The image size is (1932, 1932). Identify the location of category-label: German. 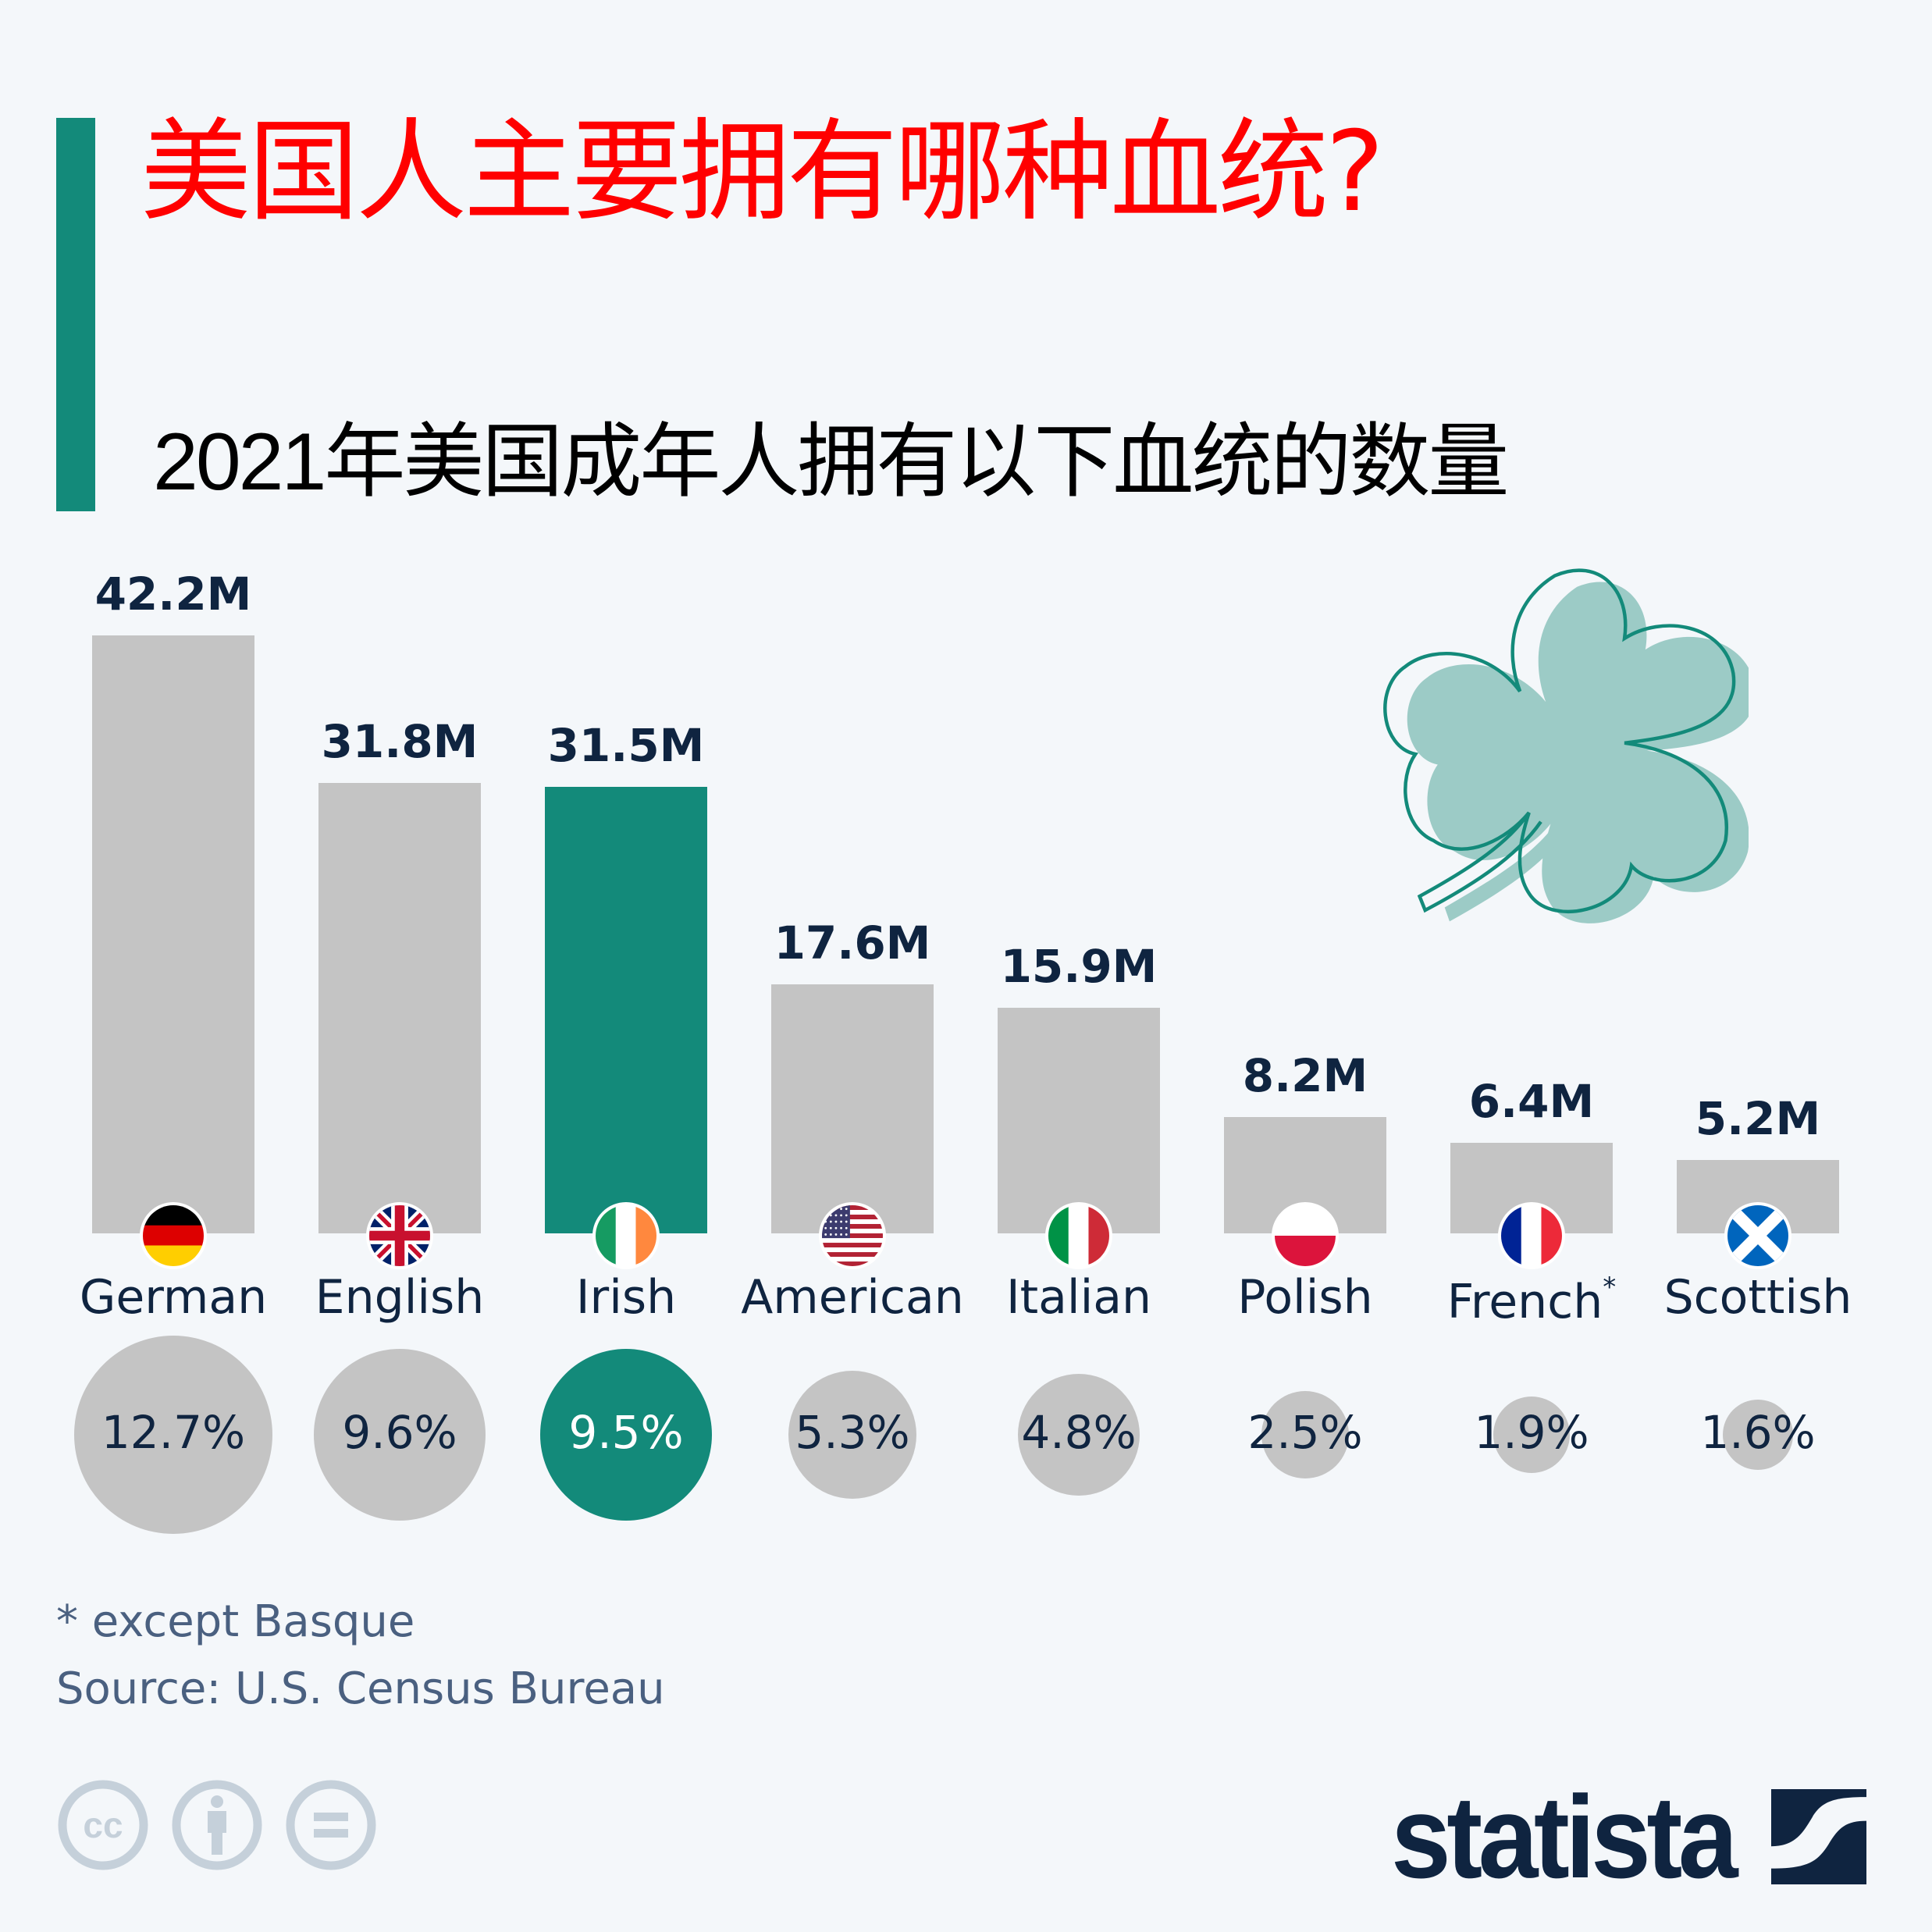
(173, 1297).